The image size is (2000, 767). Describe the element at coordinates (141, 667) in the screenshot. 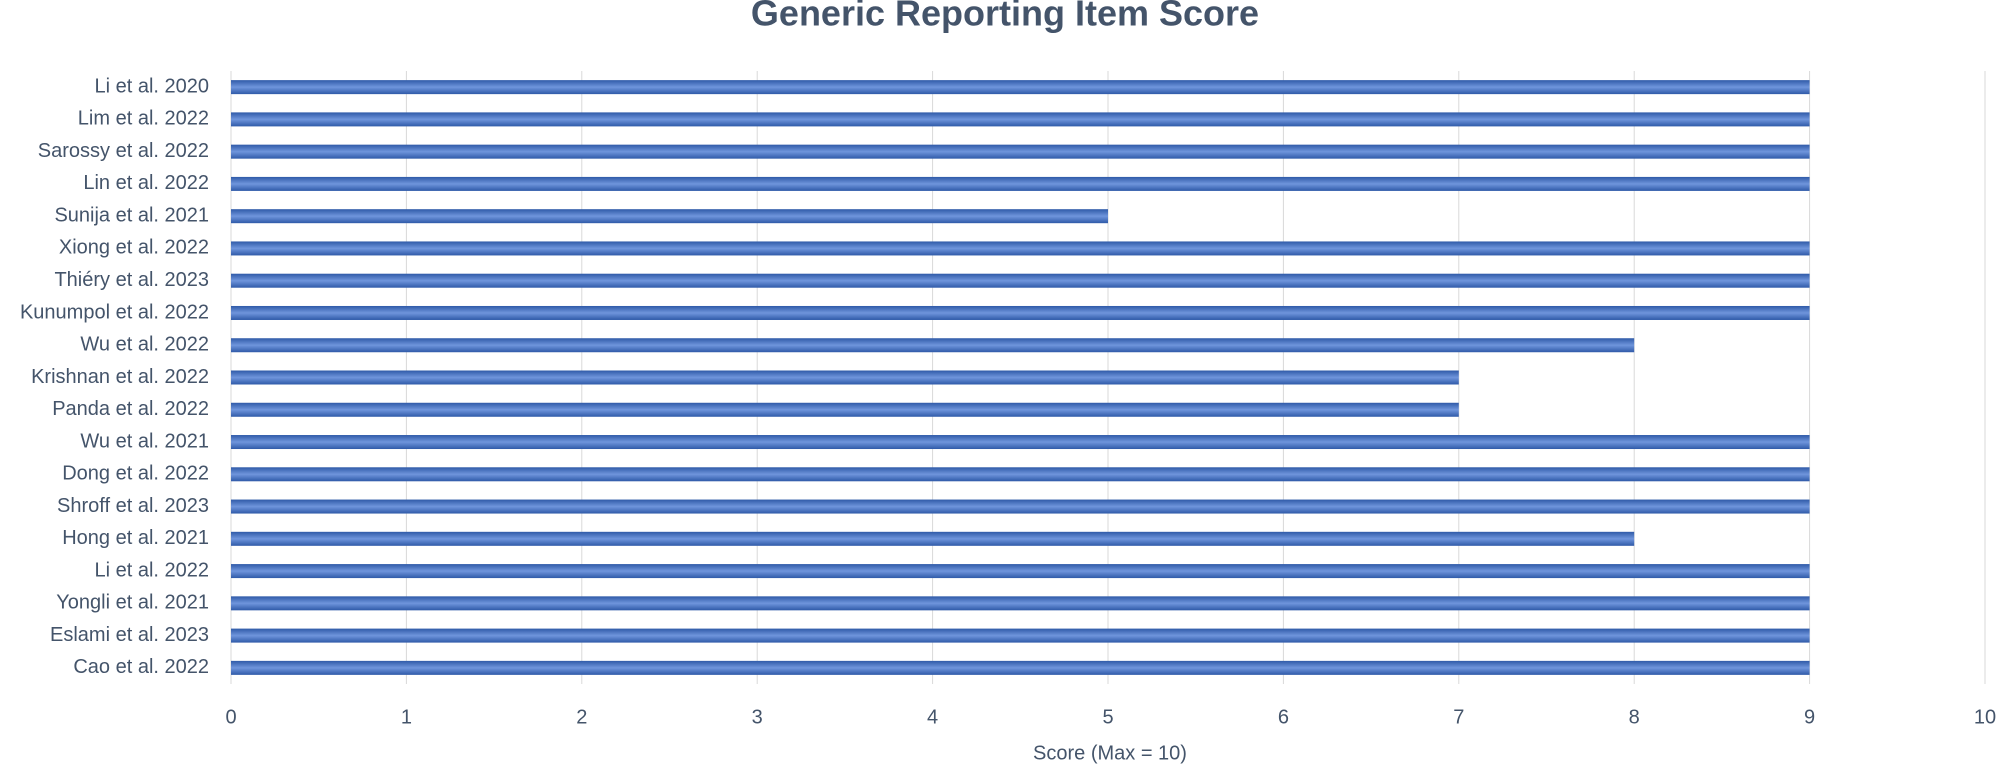

I see `y-tick-label: Cao et al. 2022` at that location.